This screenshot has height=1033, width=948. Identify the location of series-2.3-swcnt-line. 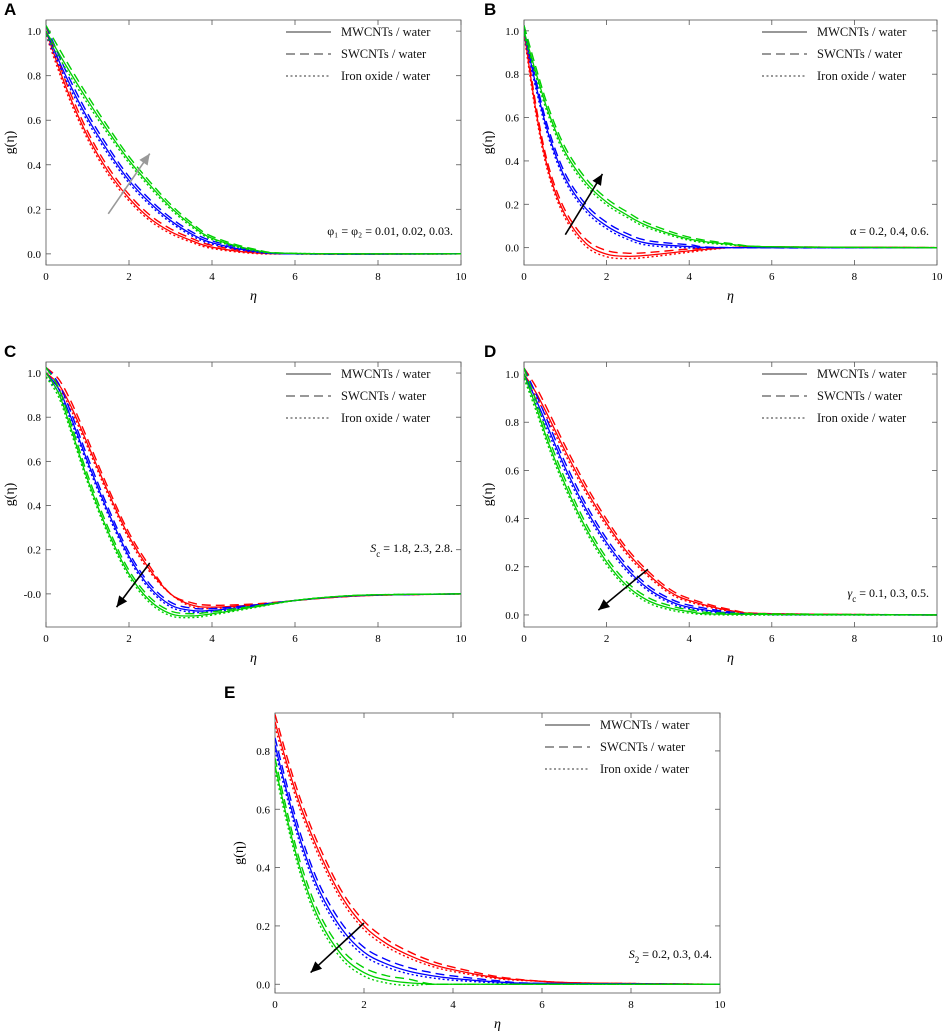
(253, 488).